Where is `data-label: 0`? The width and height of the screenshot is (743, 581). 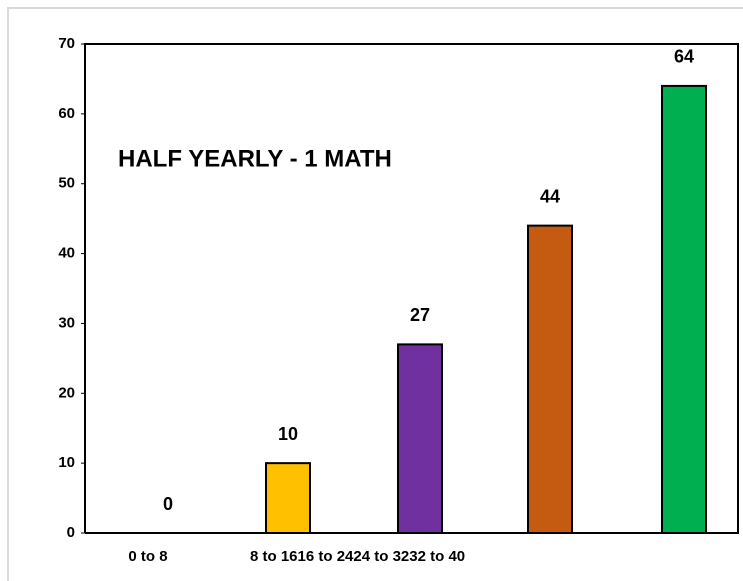 data-label: 0 is located at coordinates (168, 504).